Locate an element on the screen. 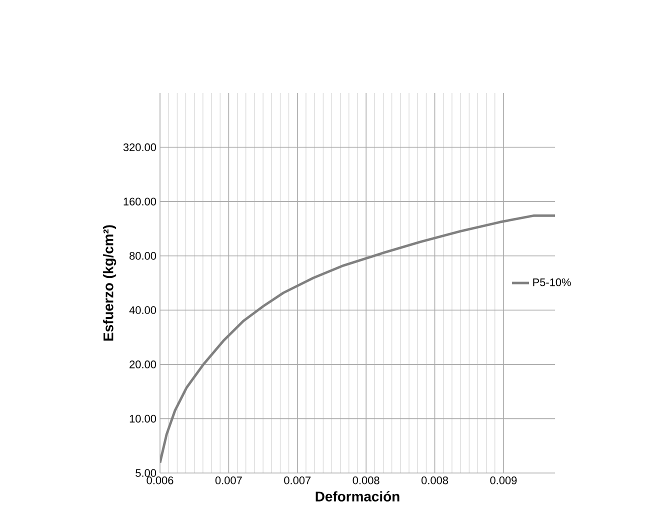  y-tick-label: 5.00 is located at coordinates (146, 473).